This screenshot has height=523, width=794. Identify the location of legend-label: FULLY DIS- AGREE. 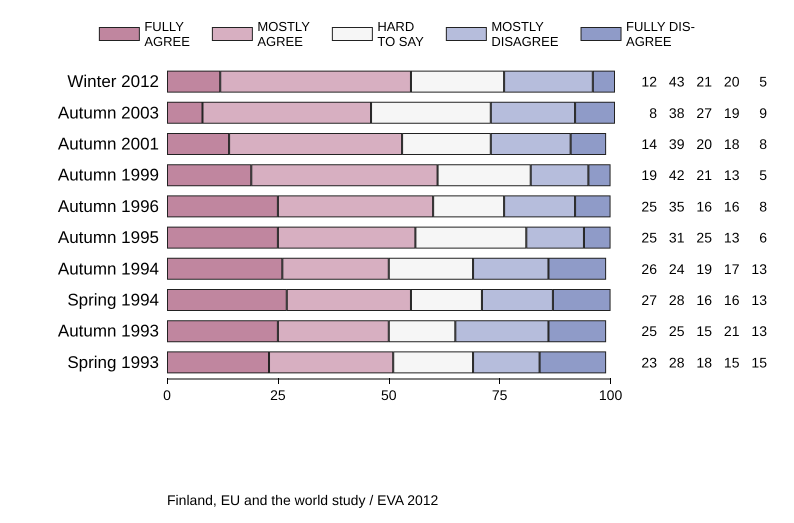
(660, 34).